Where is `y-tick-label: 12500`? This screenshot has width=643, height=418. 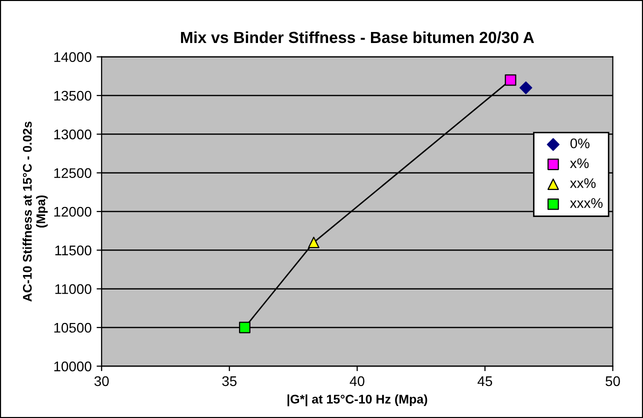 y-tick-label: 12500 is located at coordinates (73, 173).